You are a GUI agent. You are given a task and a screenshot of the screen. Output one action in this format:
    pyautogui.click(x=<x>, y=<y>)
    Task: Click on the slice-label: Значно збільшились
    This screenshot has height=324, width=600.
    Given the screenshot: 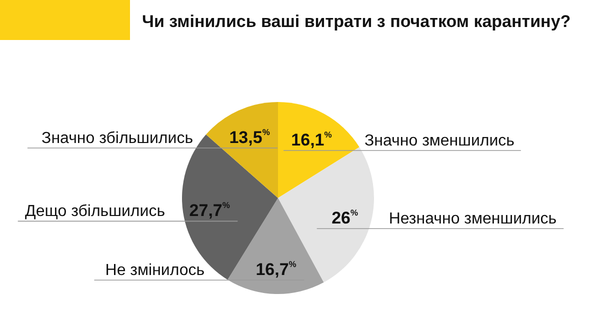 What is the action you would take?
    pyautogui.click(x=118, y=139)
    